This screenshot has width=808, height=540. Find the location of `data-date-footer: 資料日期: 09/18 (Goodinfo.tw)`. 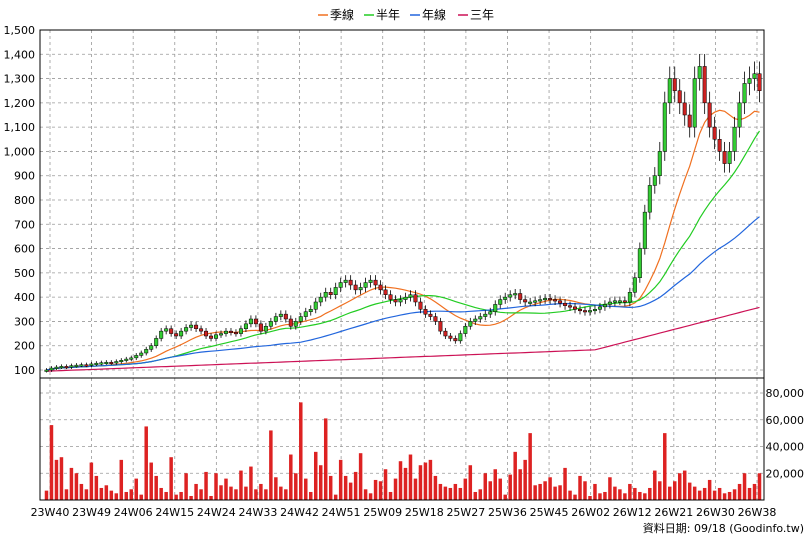

data-date-footer: 資料日期: 09/18 (Goodinfo.tw) is located at coordinates (723, 528).